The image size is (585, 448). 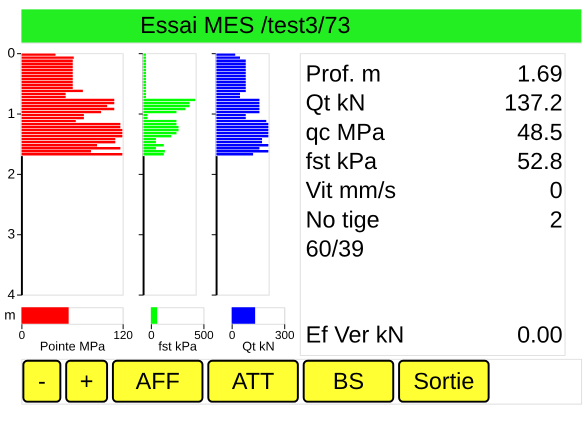 I want to click on y-tick-label: 3, so click(x=12, y=234).